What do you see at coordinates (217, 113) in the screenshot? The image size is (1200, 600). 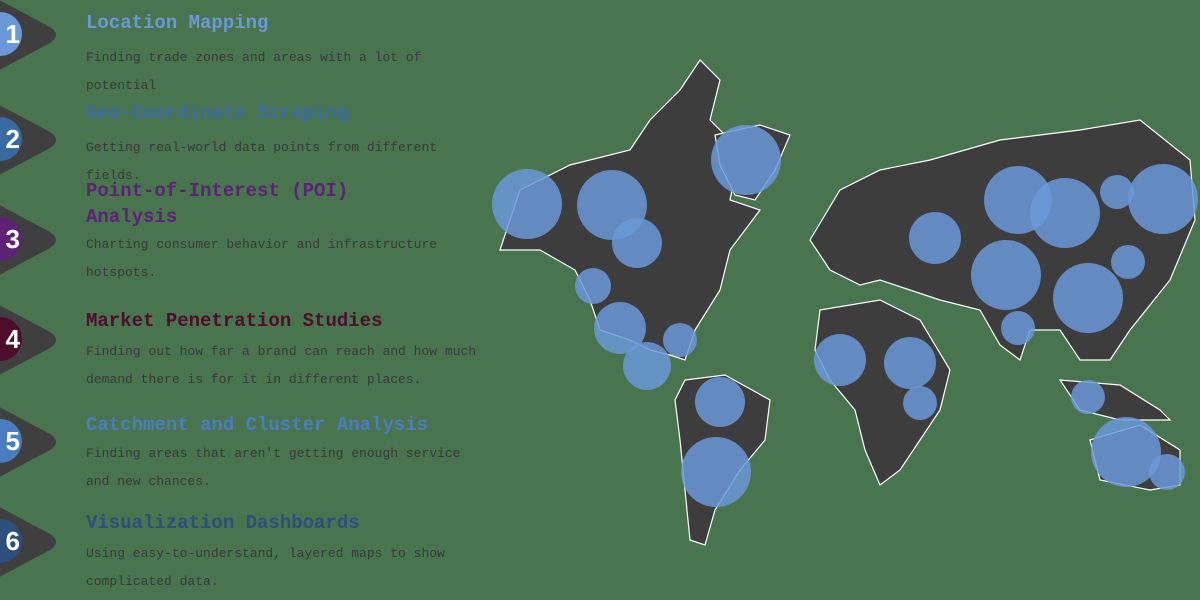 I see `step-title: Geo-Coordinate Scraping` at bounding box center [217, 113].